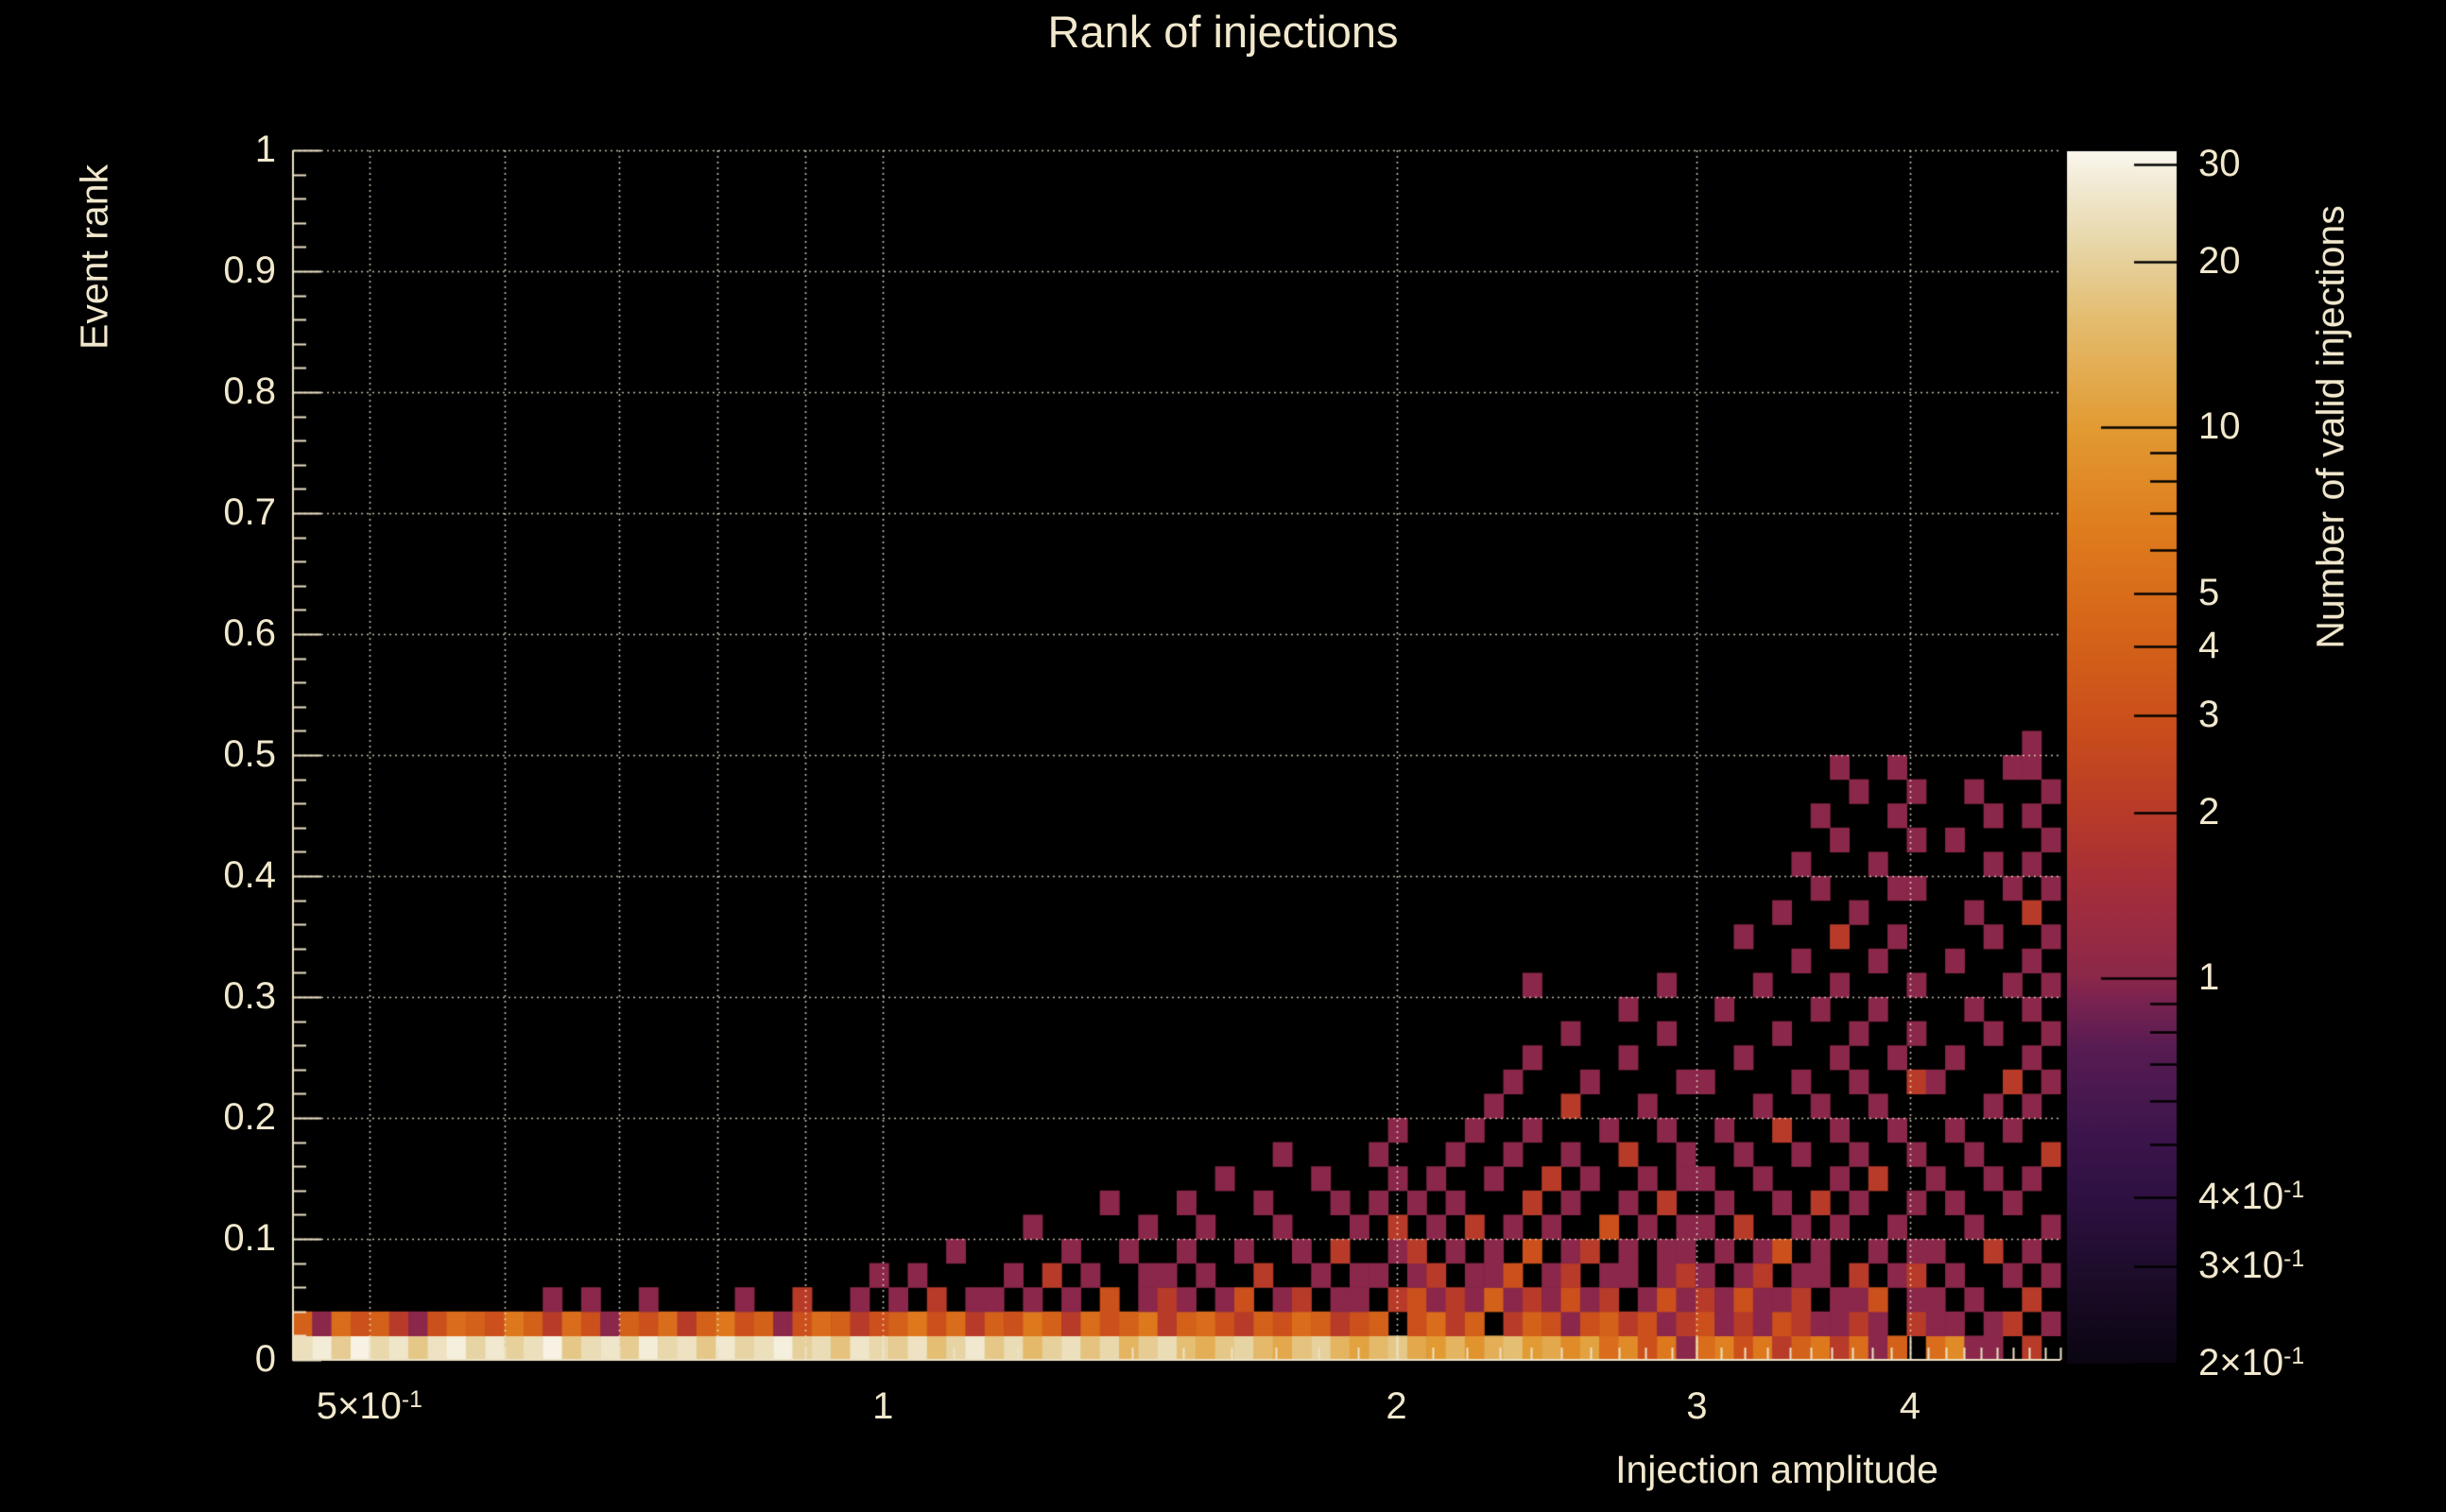 Image resolution: width=2446 pixels, height=1512 pixels. I want to click on x-tick-label: 2, so click(1396, 1406).